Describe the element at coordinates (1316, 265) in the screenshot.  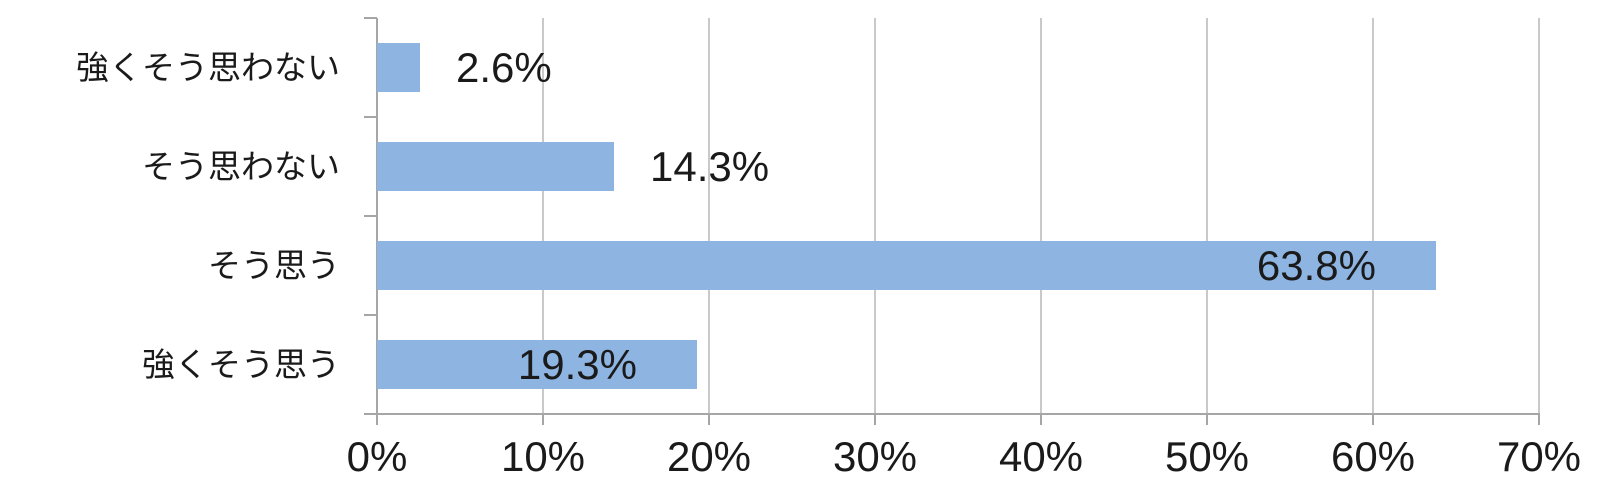
I see `value-label: 63.8%` at that location.